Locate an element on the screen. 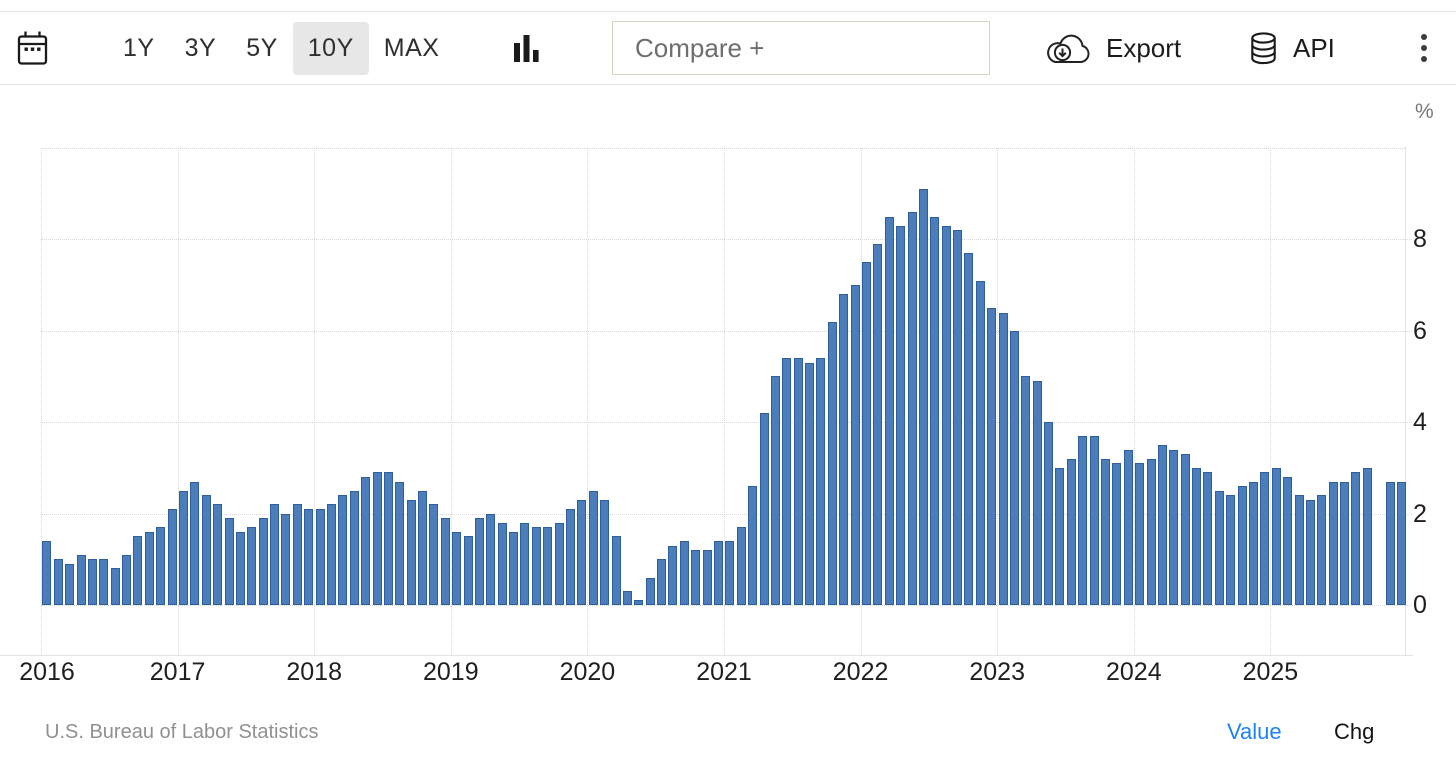  chart-type-button is located at coordinates (527, 48).